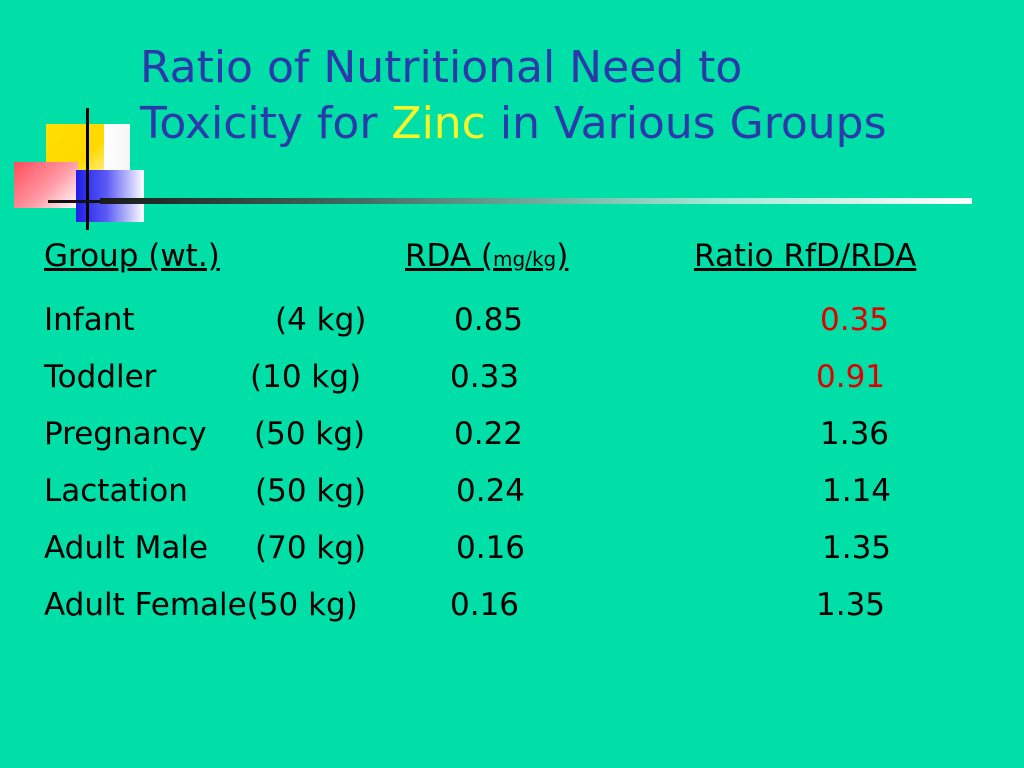 The image size is (1024, 768). What do you see at coordinates (117, 148) in the screenshot?
I see `white-square-shape` at bounding box center [117, 148].